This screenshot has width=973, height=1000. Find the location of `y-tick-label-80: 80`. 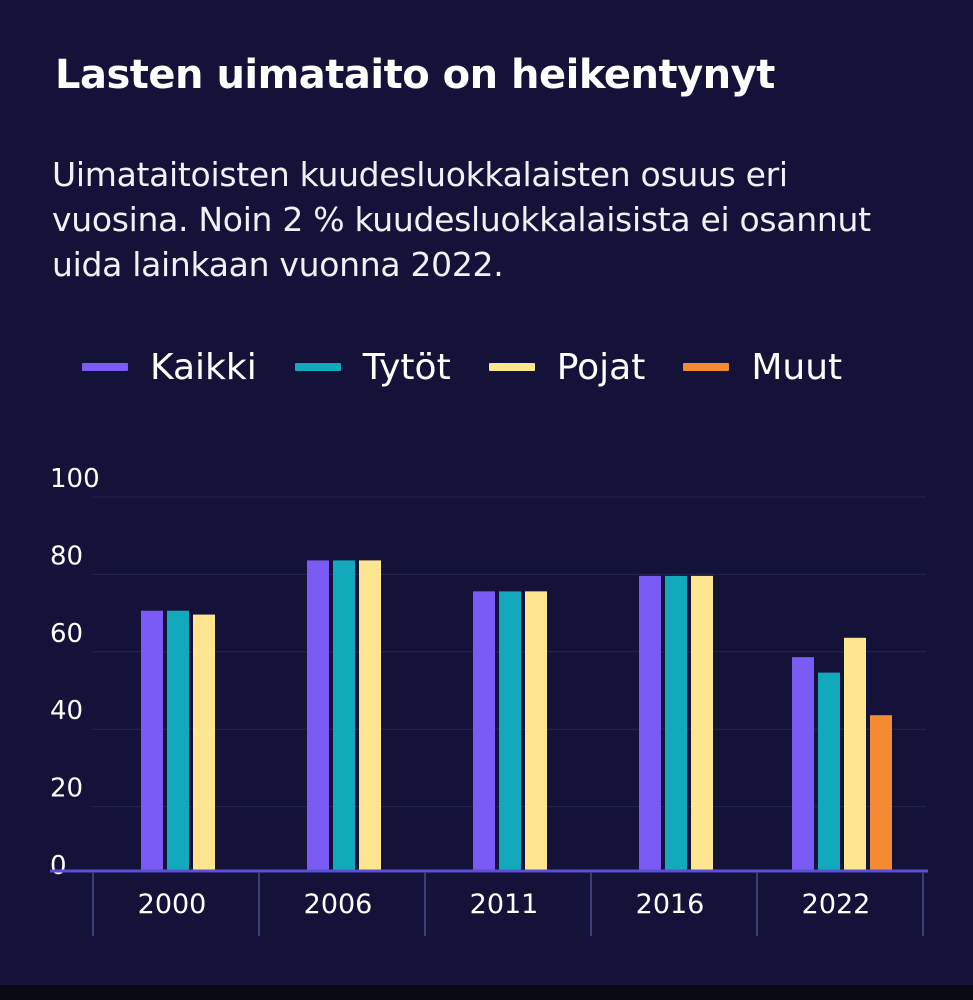

y-tick-label-80: 80 is located at coordinates (66, 556).